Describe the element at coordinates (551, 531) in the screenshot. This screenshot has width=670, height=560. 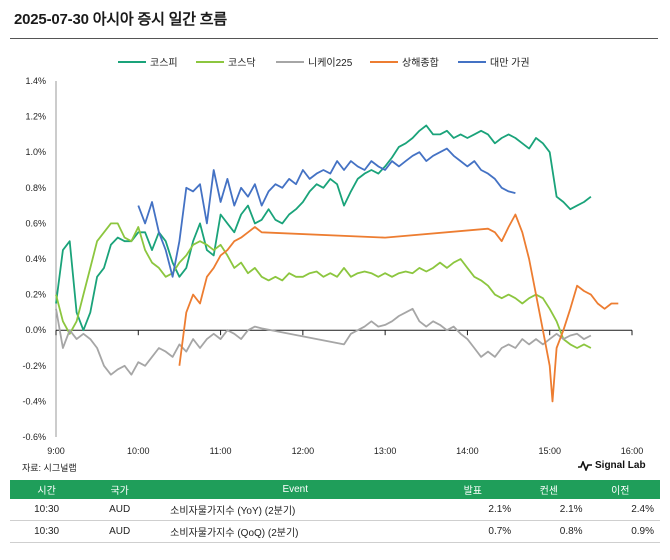
I see `row-consensus: 0.8%` at that location.